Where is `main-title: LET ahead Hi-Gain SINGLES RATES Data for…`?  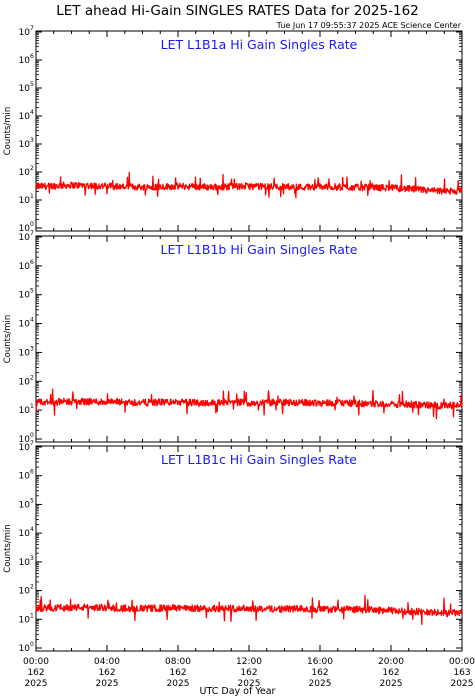 main-title: LET ahead Hi-Gain SINGLES RATES Data for… is located at coordinates (237, 11).